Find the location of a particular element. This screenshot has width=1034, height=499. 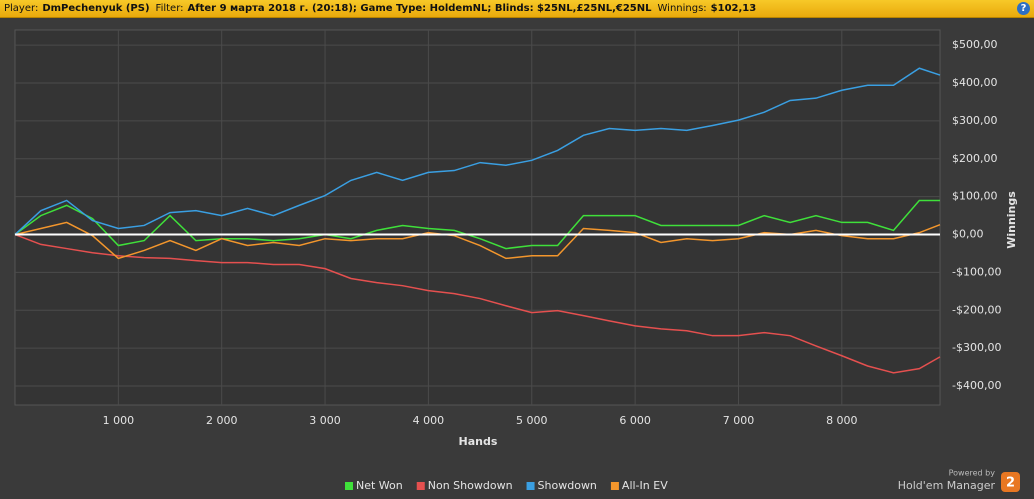

x-tick-label: 8 000 is located at coordinates (842, 420).